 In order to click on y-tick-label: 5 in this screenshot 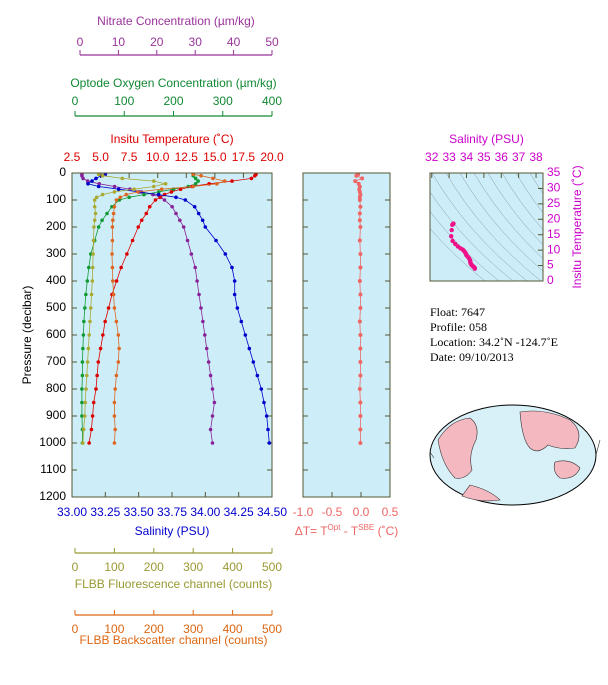, I will do `click(550, 265)`.